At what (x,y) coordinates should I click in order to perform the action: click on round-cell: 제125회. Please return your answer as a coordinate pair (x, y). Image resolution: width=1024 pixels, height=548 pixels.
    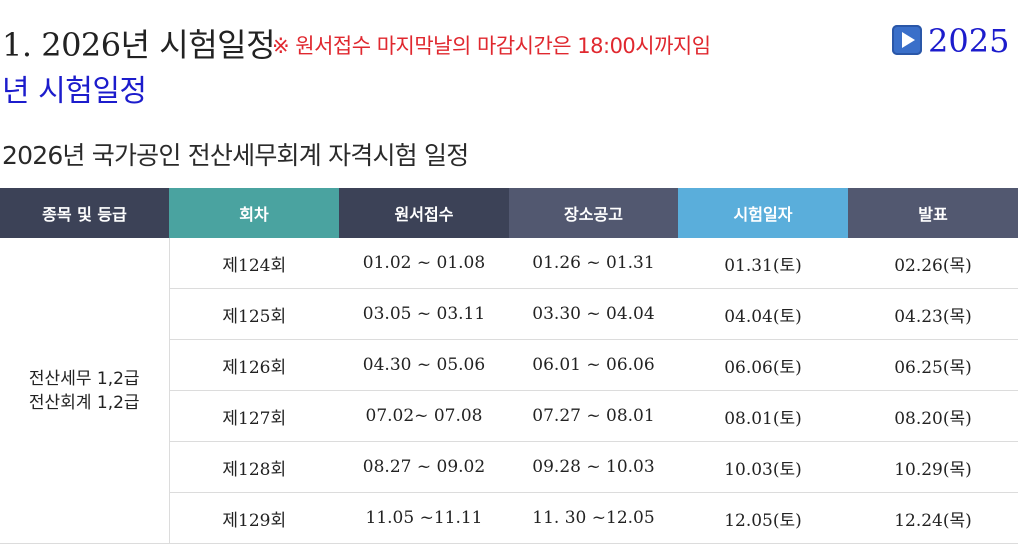
    Looking at the image, I should click on (254, 314).